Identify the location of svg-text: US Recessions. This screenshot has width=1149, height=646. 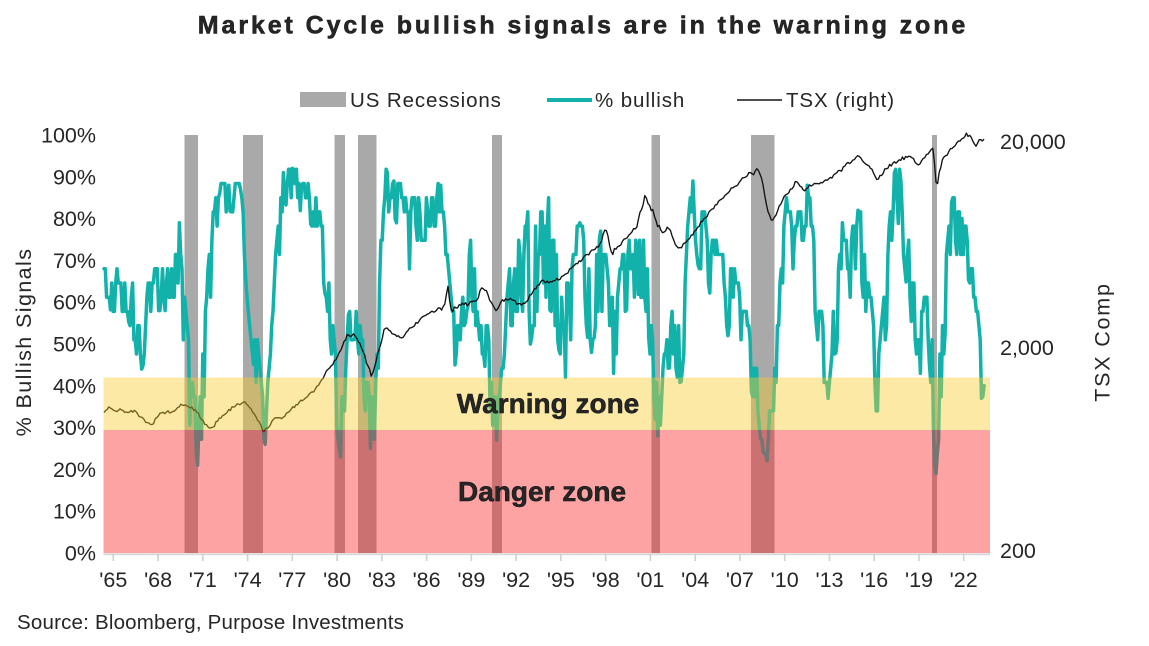
(426, 100).